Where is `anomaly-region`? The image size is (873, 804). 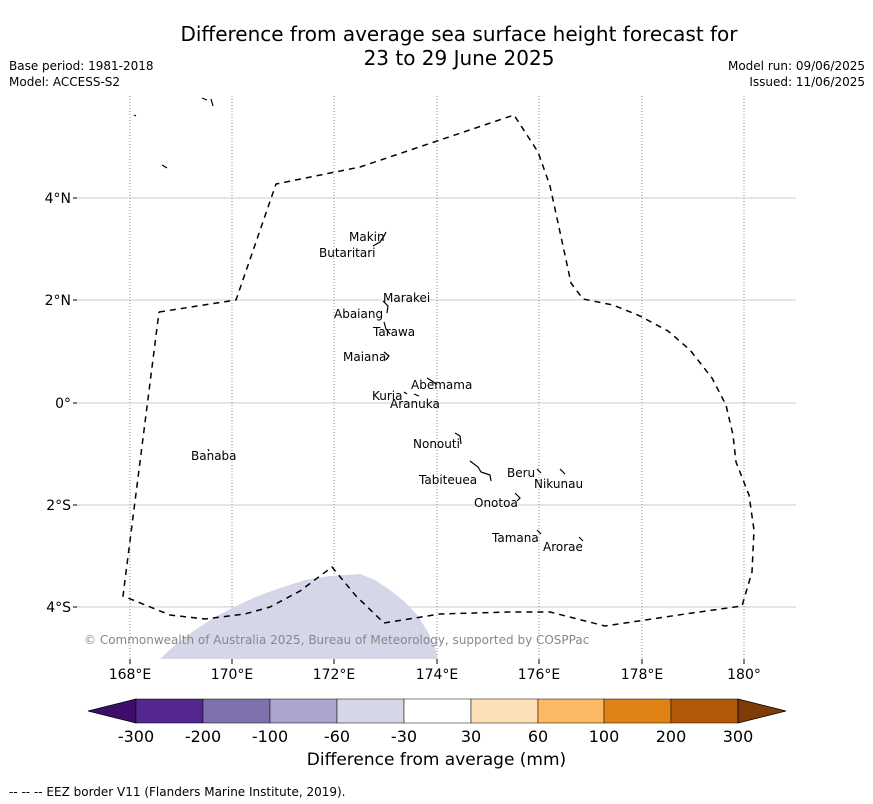
anomaly-region is located at coordinates (299, 616).